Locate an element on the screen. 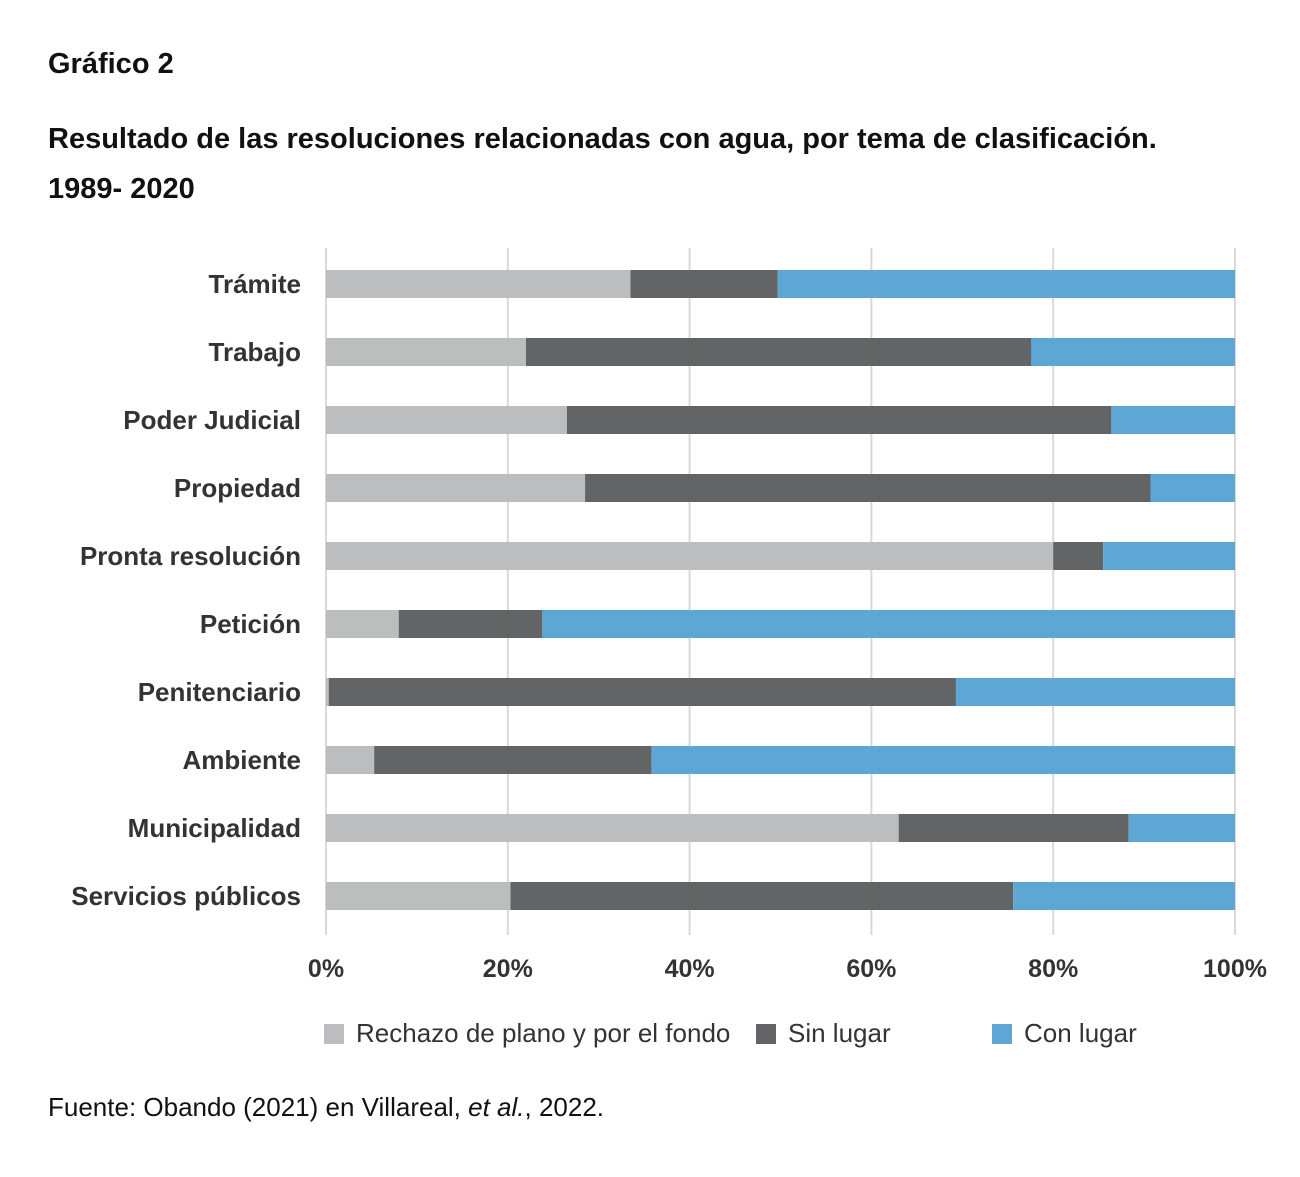  legend-item-rechazo: Rechazo de plano y por el fondo is located at coordinates (527, 1033).